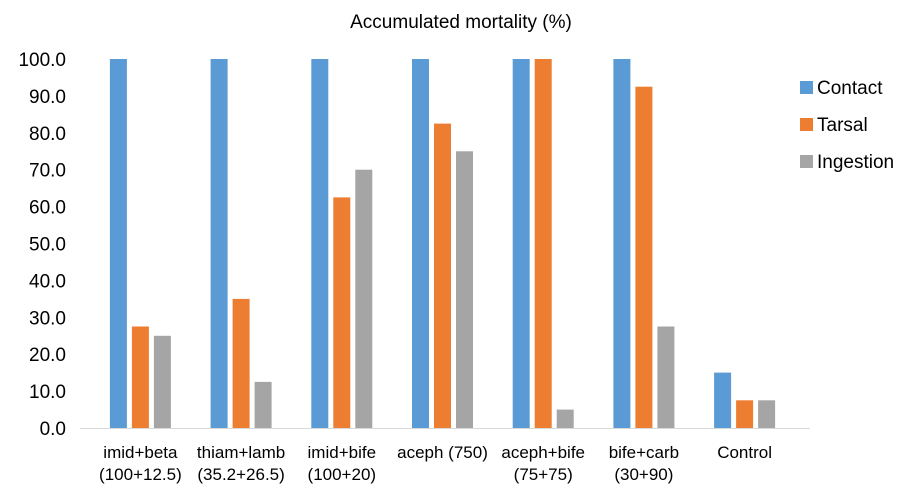  Describe the element at coordinates (47, 208) in the screenshot. I see `y-tick-label: 60.0` at that location.